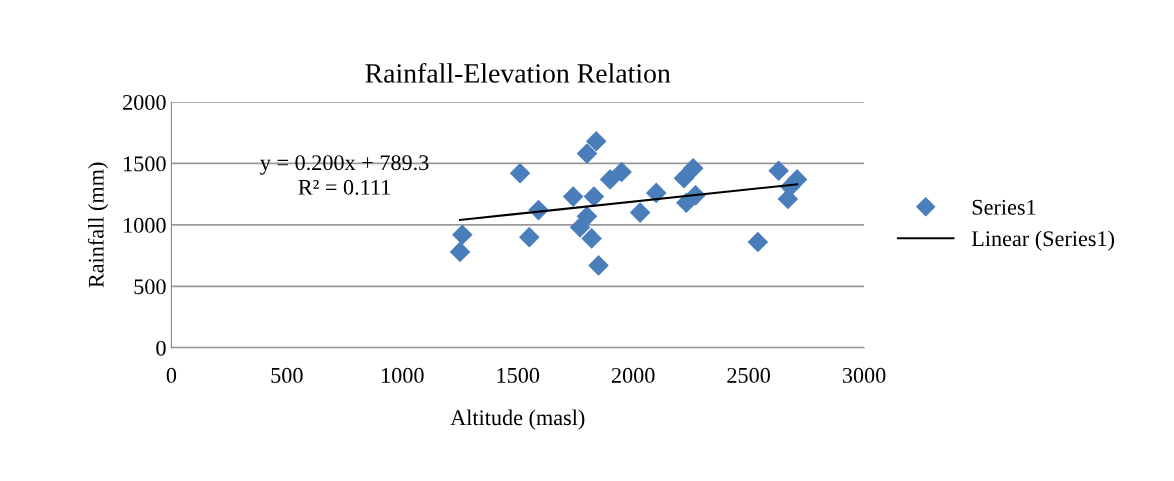 Image resolution: width=1174 pixels, height=481 pixels. I want to click on y-tick-label: 1500, so click(145, 164).